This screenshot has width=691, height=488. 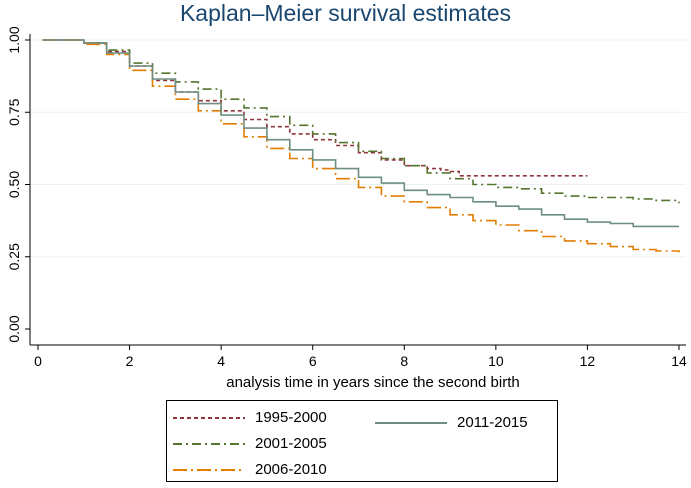 What do you see at coordinates (250, 417) in the screenshot?
I see `legend-item-1995-2000: 1995-2000` at bounding box center [250, 417].